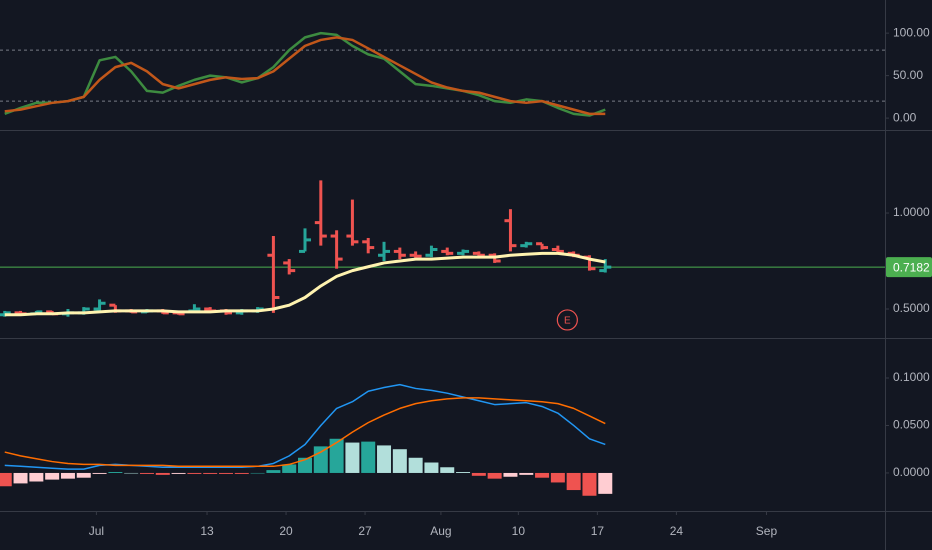  Describe the element at coordinates (911, 425) in the screenshot. I see `y-tick-label: 0.0500` at that location.